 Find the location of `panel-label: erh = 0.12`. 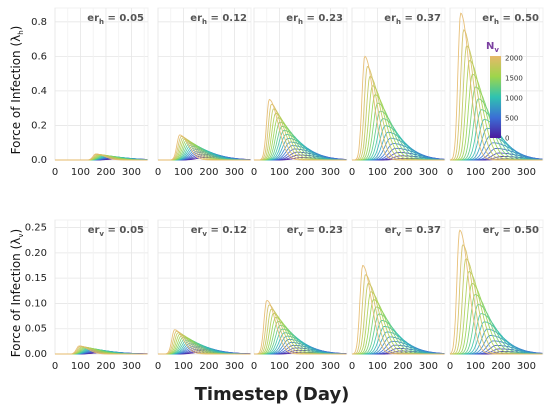

panel-label: erh = 0.12 is located at coordinates (218, 19).